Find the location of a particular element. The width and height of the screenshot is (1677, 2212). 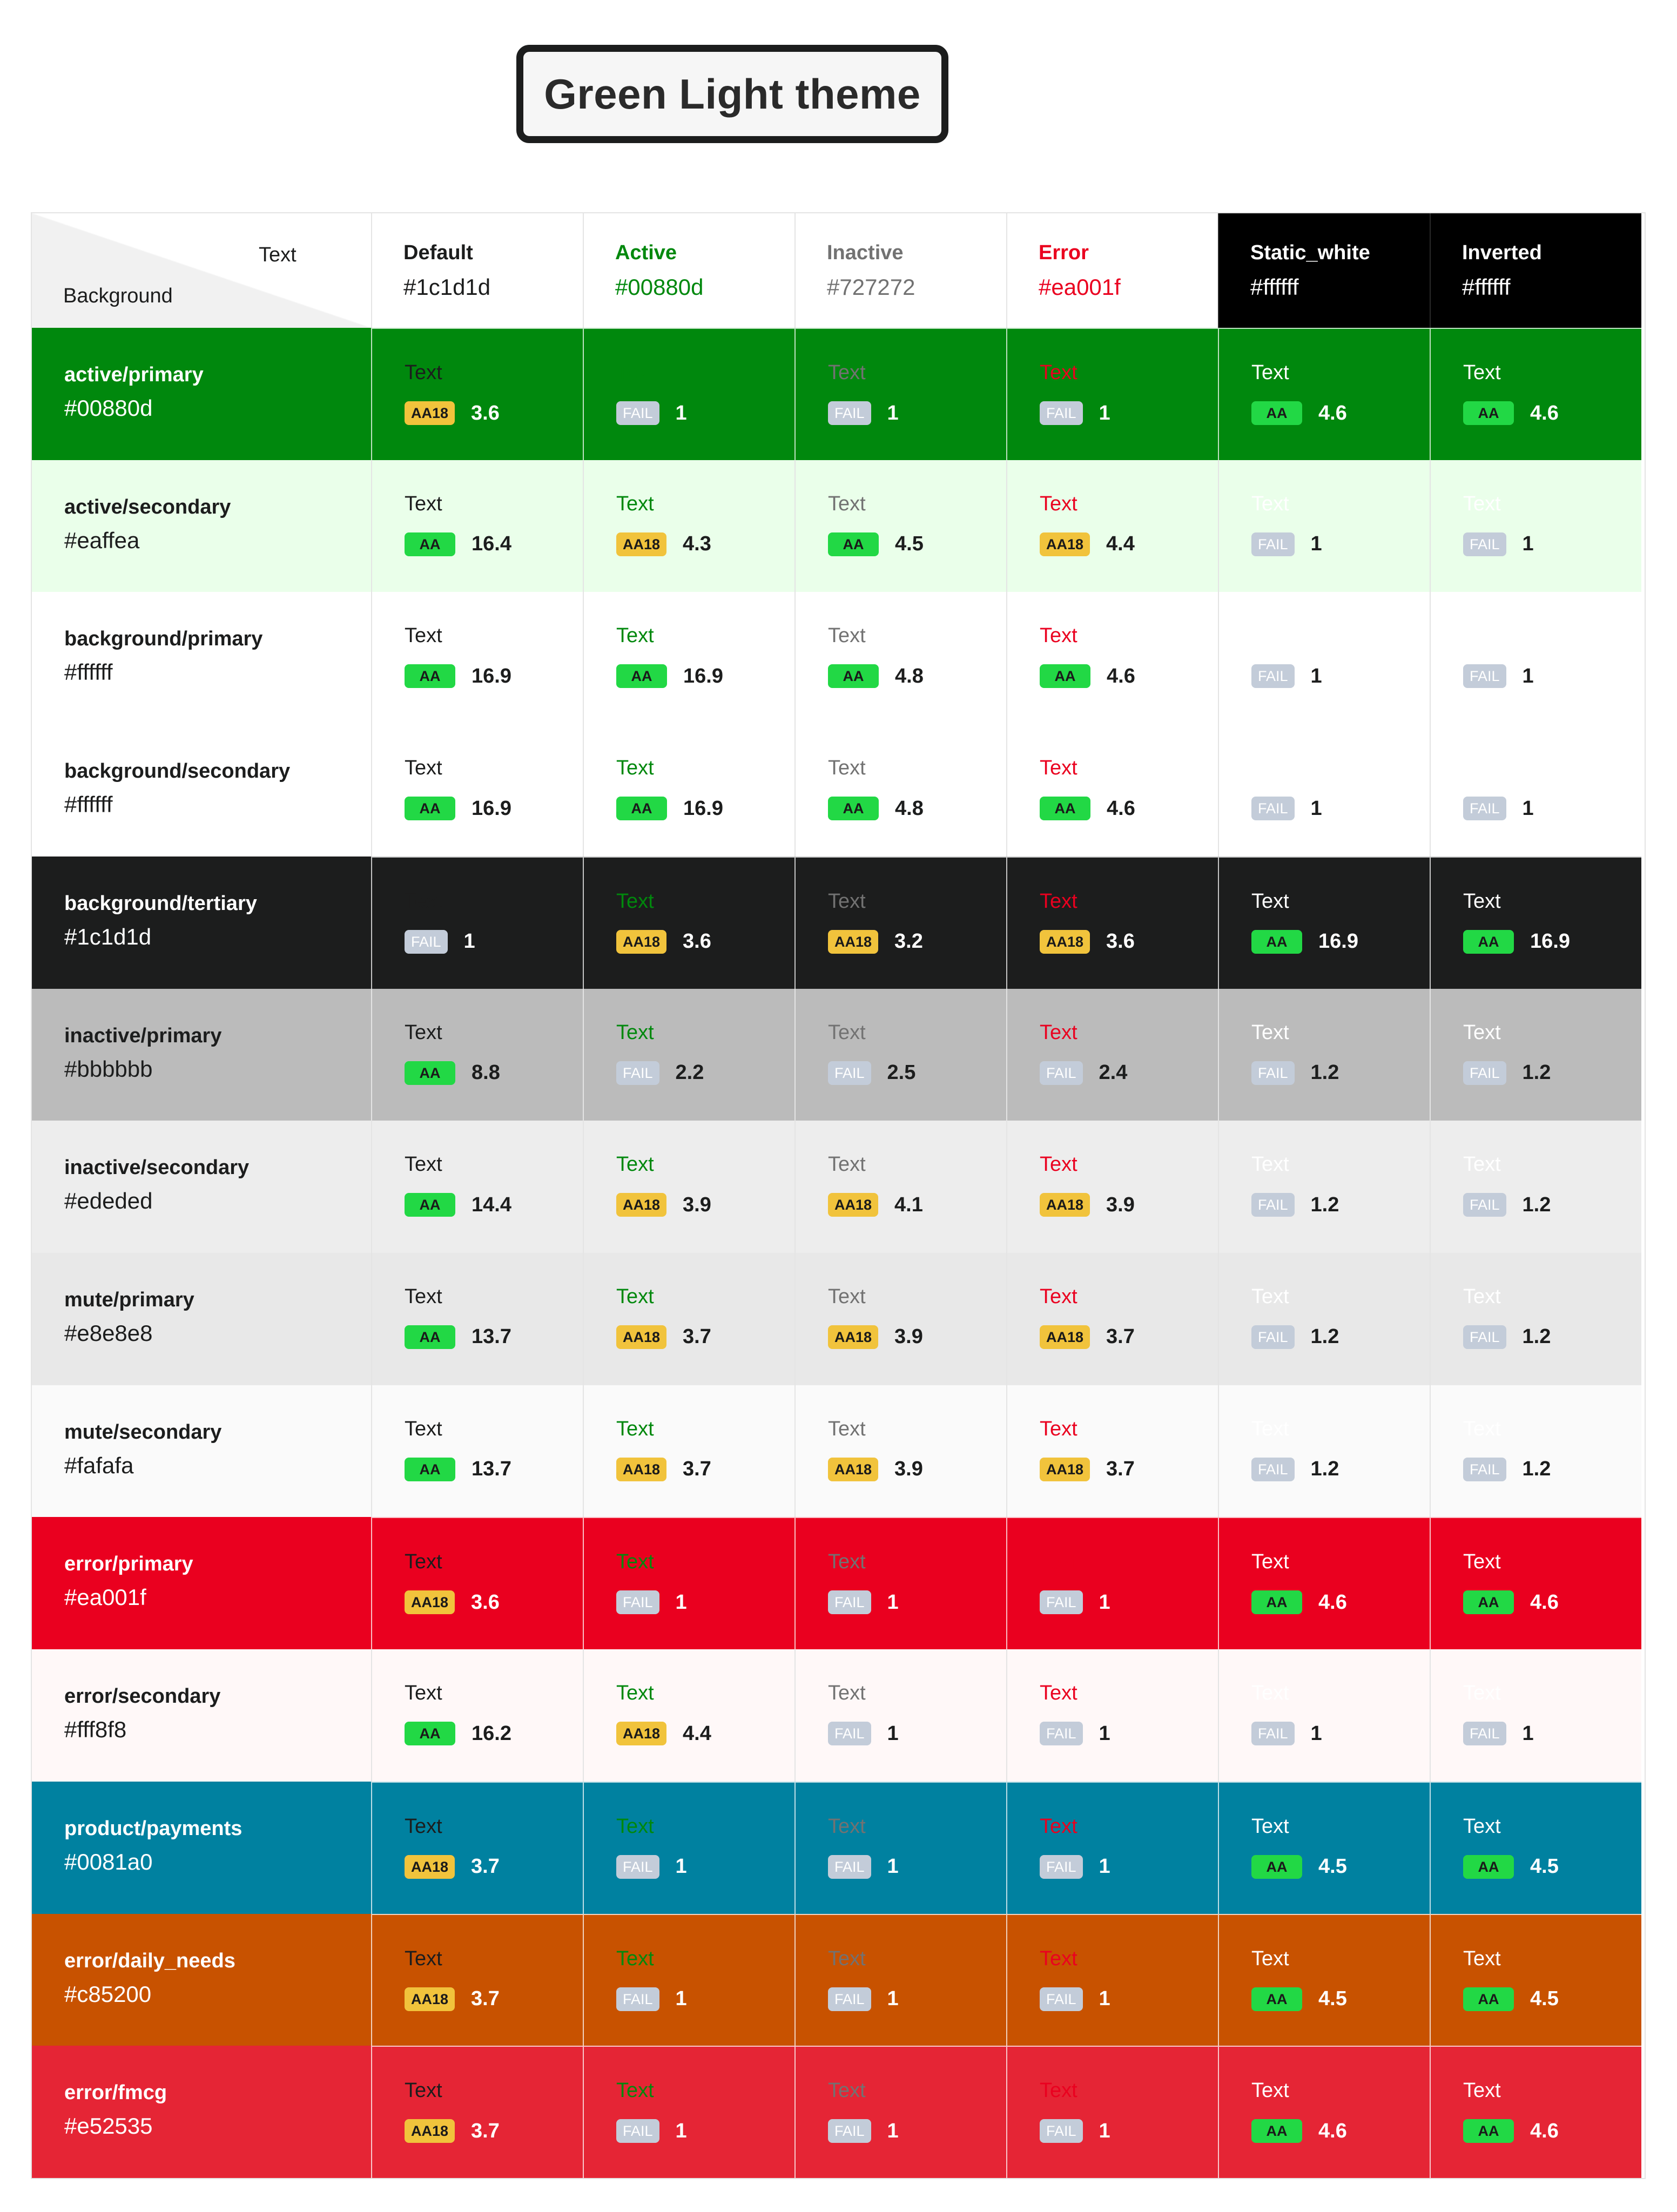

row-label: background/tertiary #1c1d1d is located at coordinates (201, 922).